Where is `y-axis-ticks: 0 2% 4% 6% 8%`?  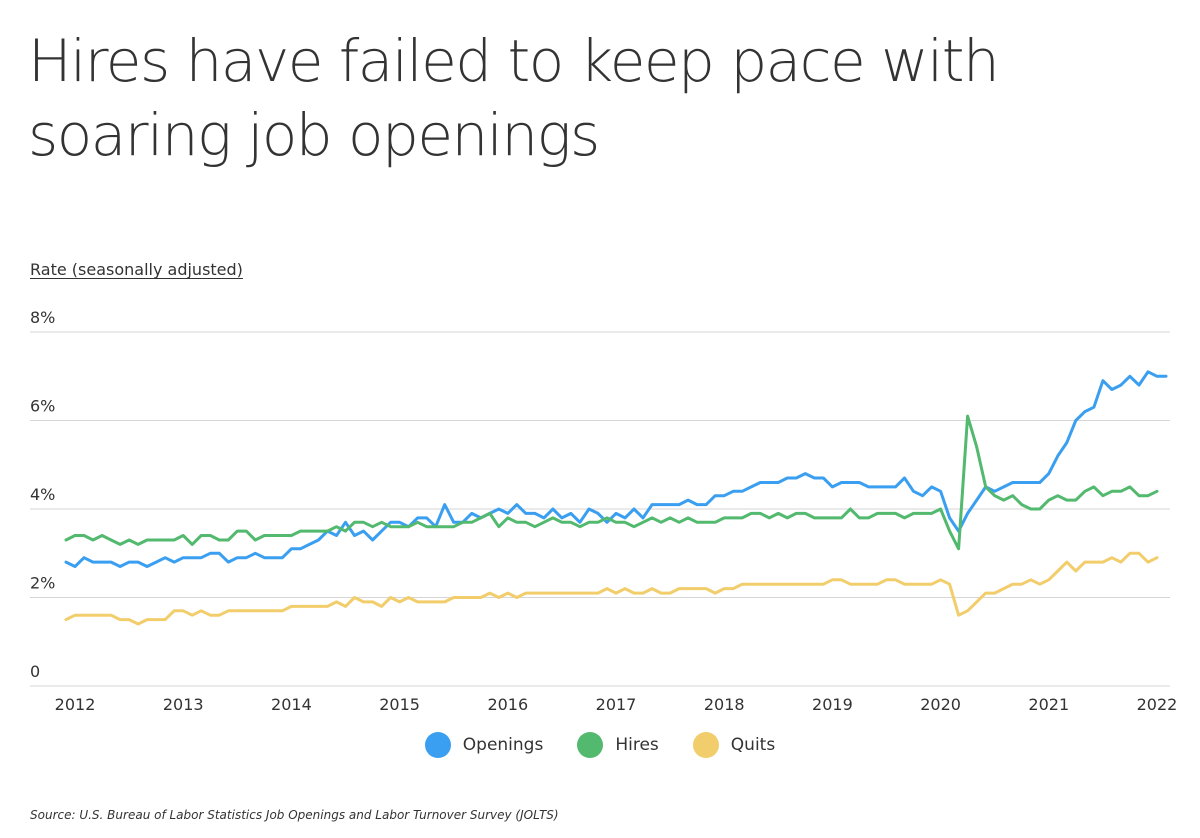
y-axis-ticks: 0 2% 4% 6% 8% is located at coordinates (42, 494).